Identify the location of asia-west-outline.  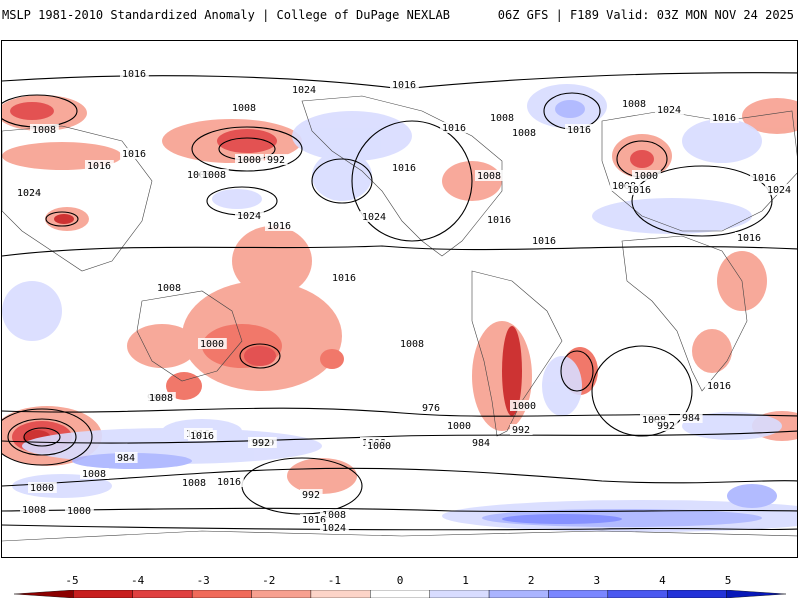
(77, 198).